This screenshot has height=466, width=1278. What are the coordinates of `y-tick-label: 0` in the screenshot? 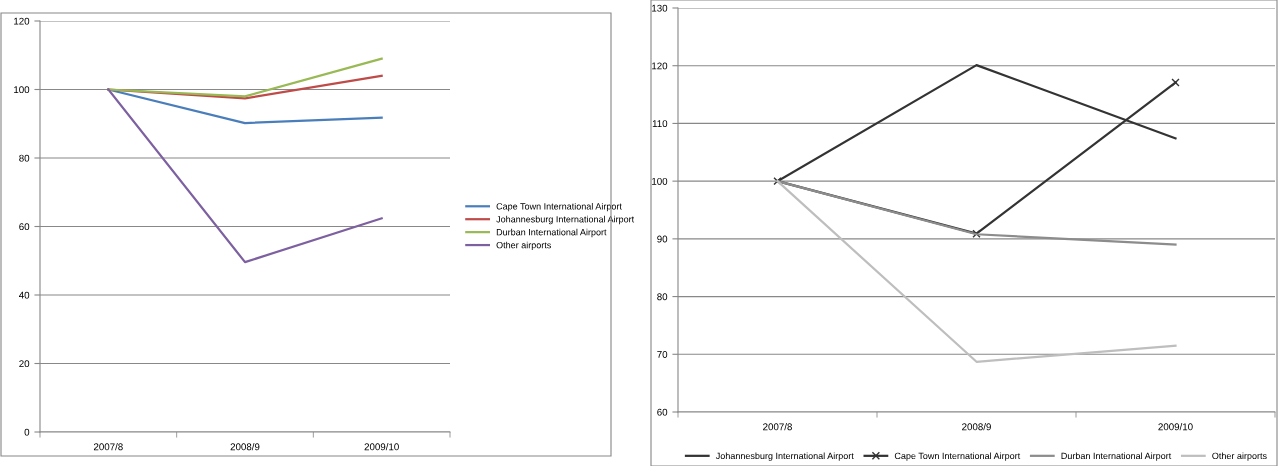 It's located at (27, 432).